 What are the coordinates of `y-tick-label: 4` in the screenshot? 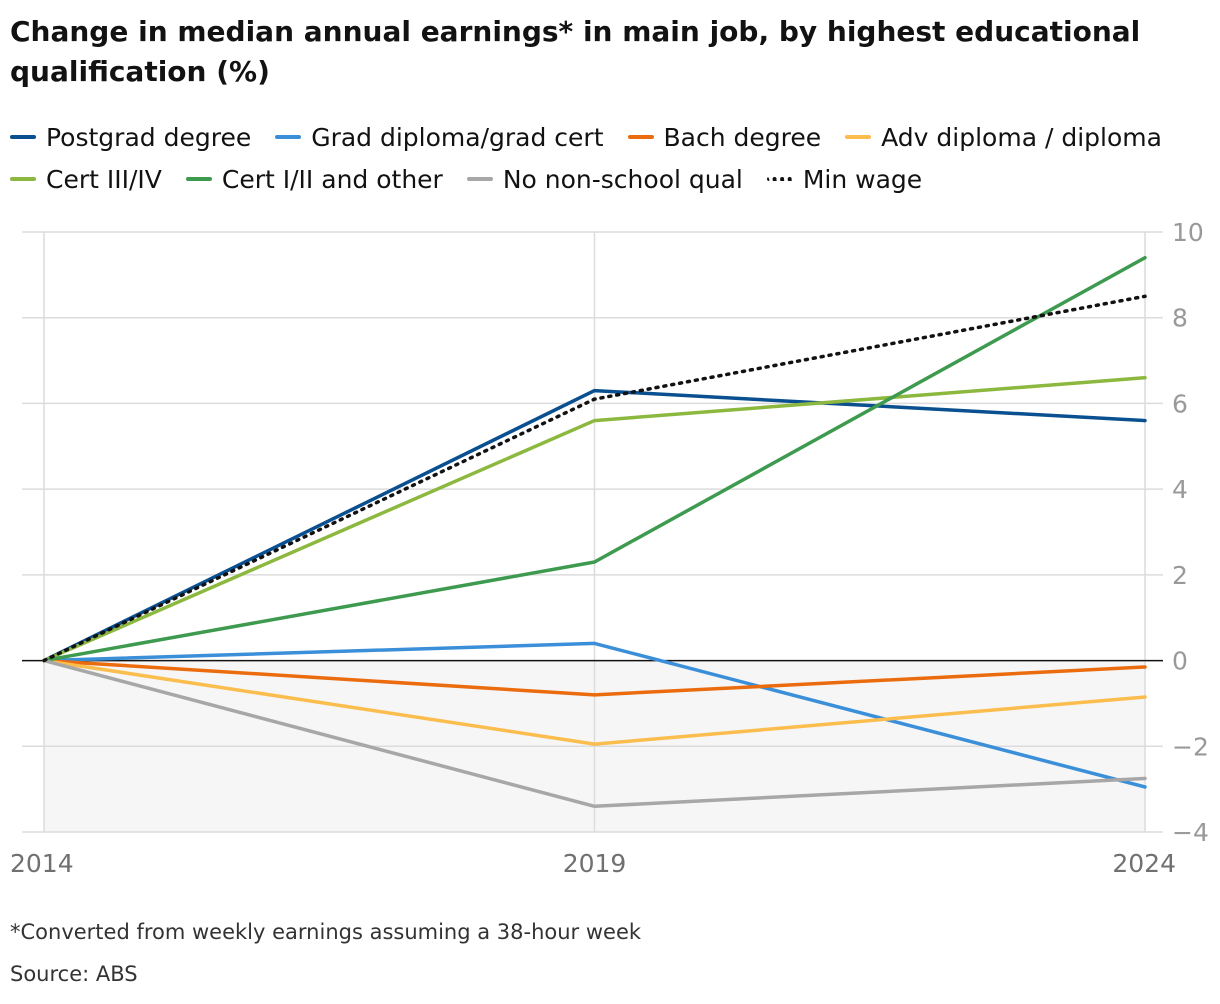 It's located at (1180, 489).